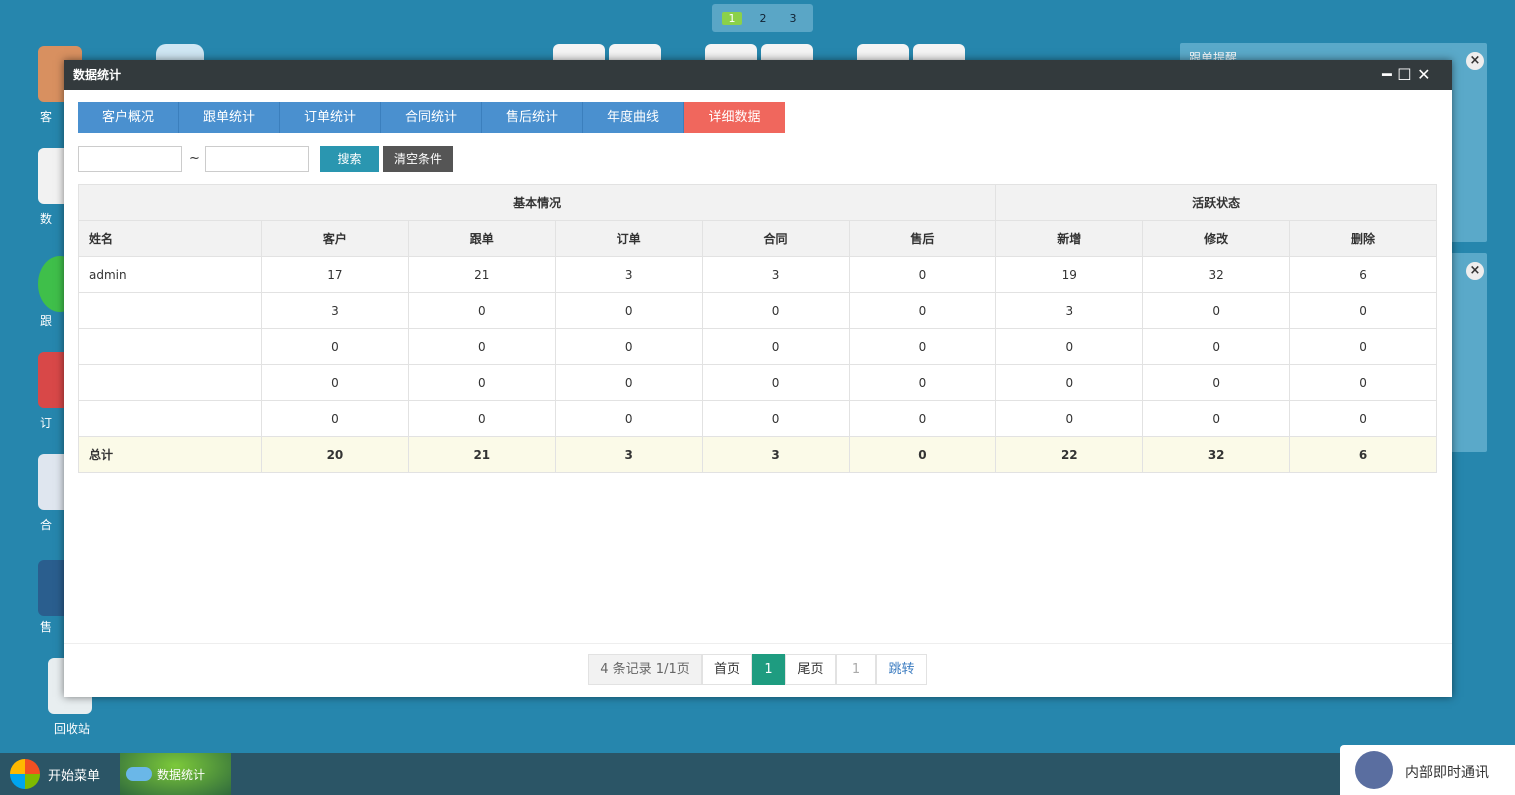  What do you see at coordinates (793, 18) in the screenshot?
I see `pager-button: 3` at bounding box center [793, 18].